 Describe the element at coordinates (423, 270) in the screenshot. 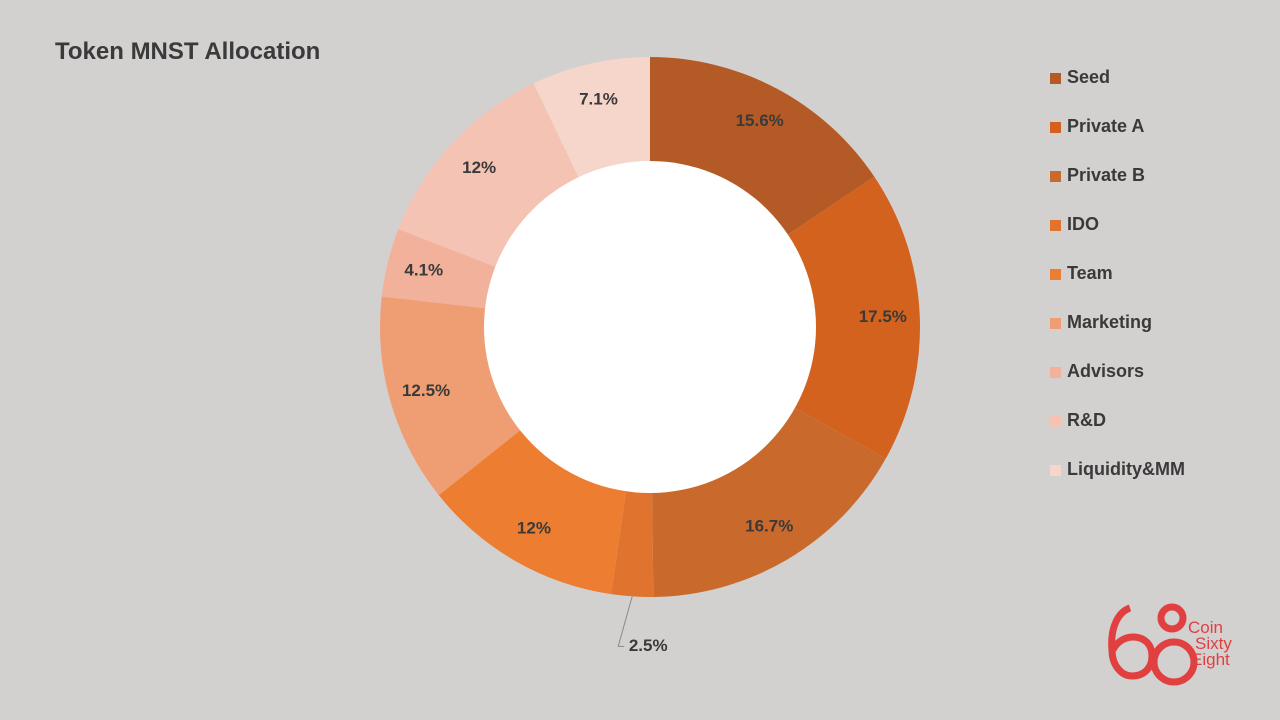

I see `slice-label: 4.1%` at that location.